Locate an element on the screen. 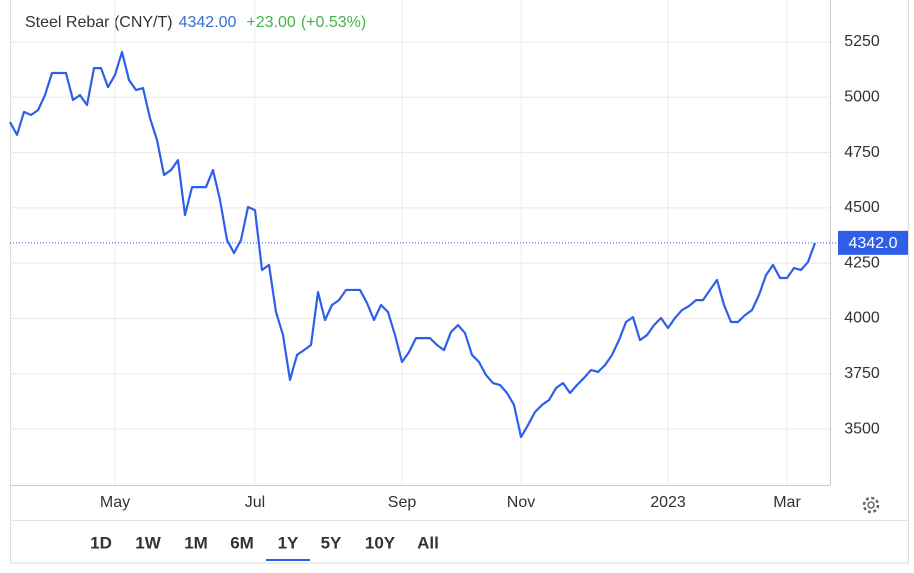  y-tick-label: 5250 is located at coordinates (862, 41).